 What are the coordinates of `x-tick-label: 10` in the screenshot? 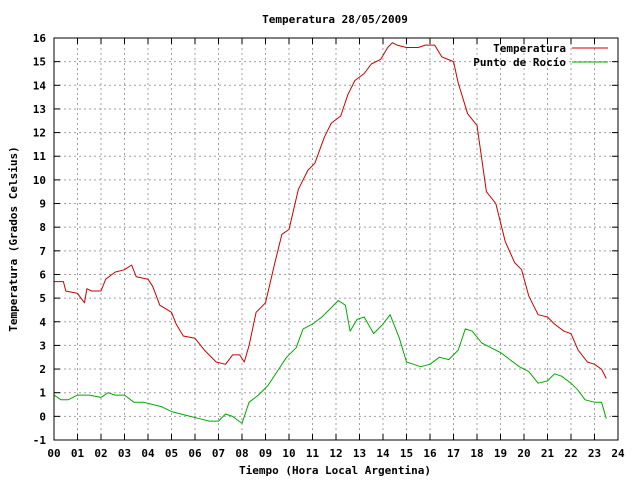 It's located at (288, 453).